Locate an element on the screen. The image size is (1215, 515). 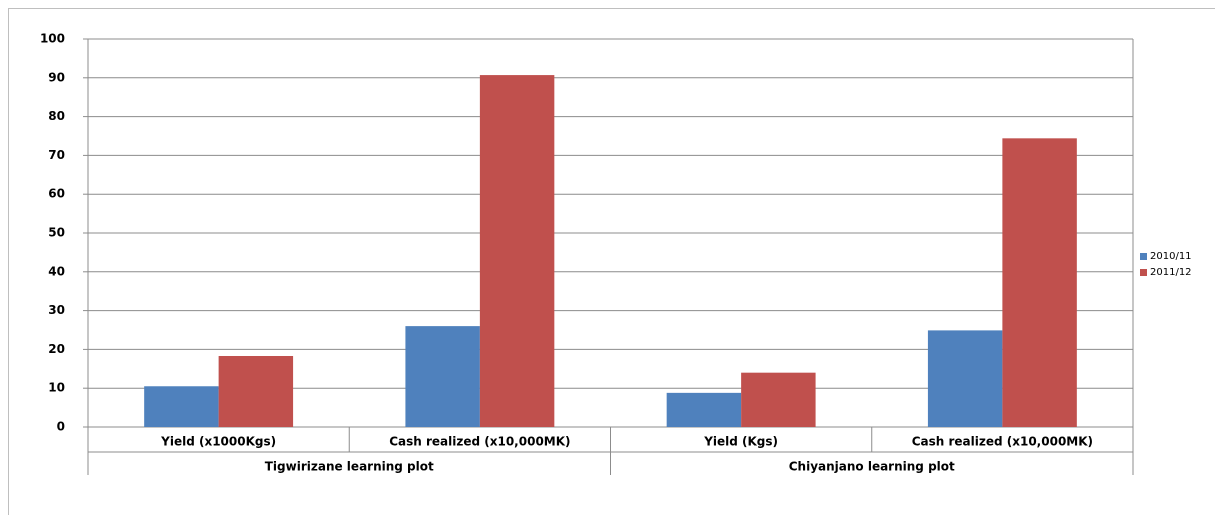
y-tick-label: 40 is located at coordinates (56, 271).